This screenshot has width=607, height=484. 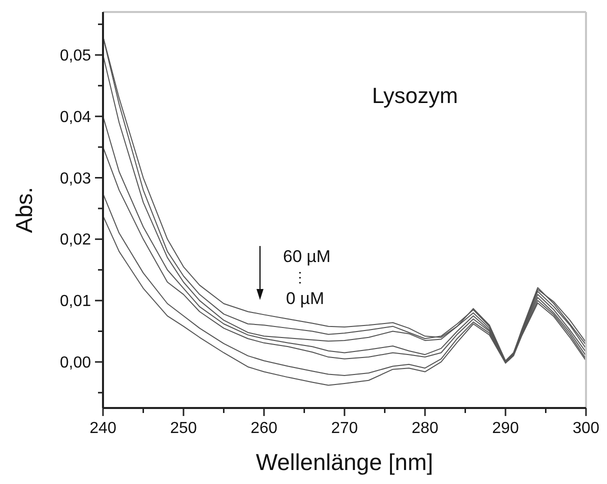 What do you see at coordinates (305, 298) in the screenshot?
I see `annotation: 0 µM` at bounding box center [305, 298].